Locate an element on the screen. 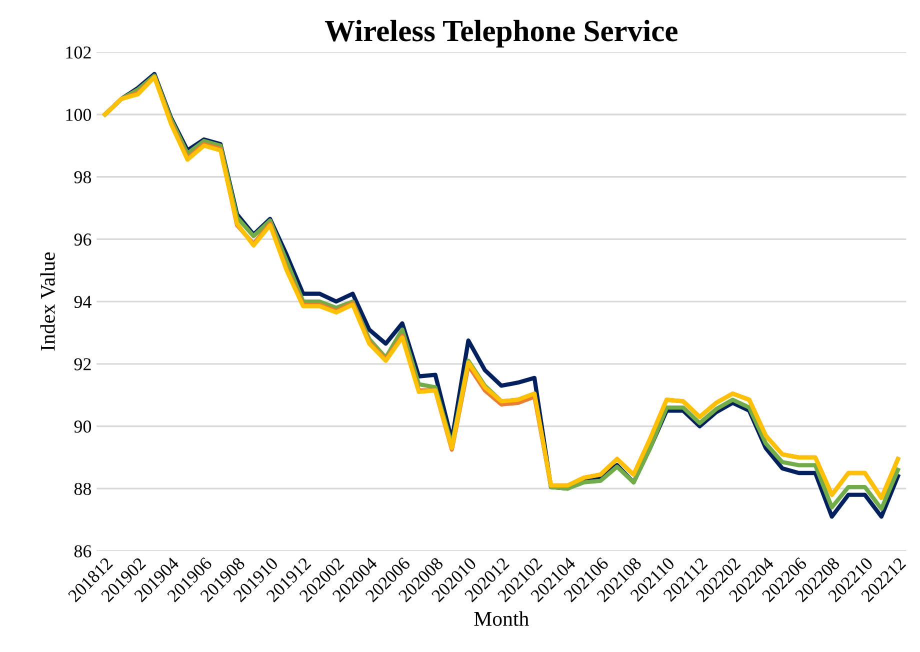 This screenshot has width=920, height=652. y-tick-label: 98 is located at coordinates (83, 177).